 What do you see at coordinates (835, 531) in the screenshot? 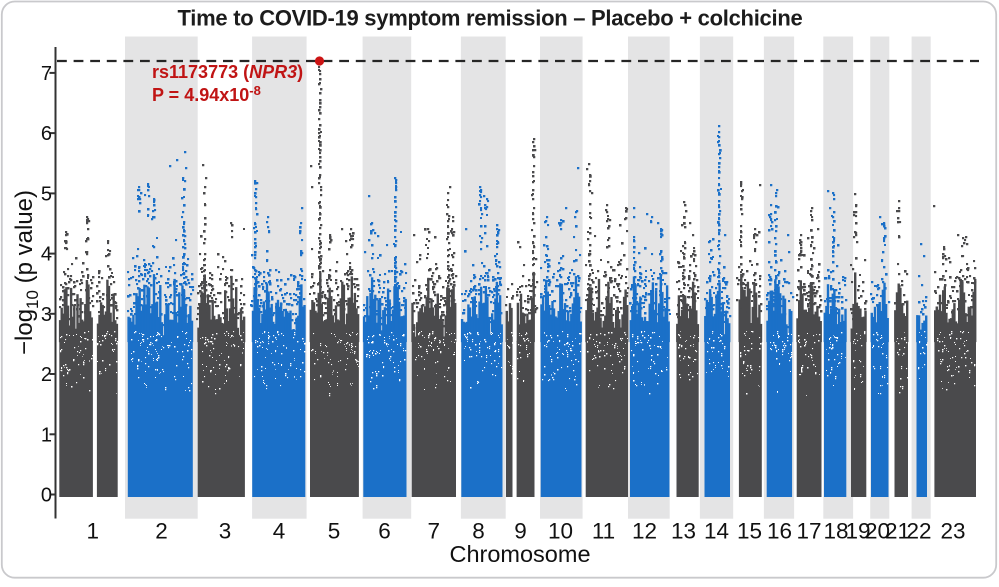
I see `svg-text: 18` at bounding box center [835, 531].